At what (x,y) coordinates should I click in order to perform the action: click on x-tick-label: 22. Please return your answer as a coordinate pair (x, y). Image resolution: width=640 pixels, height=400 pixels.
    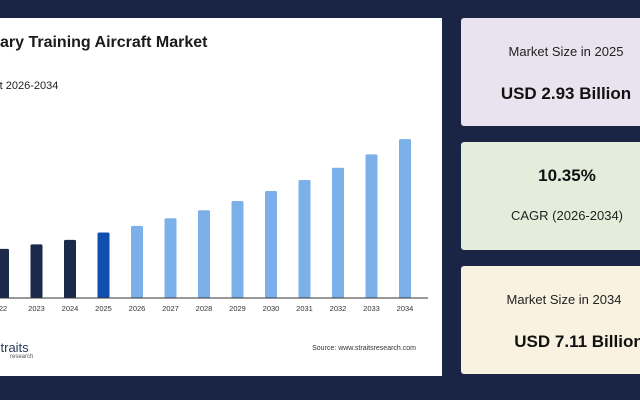
    Looking at the image, I should click on (3, 308).